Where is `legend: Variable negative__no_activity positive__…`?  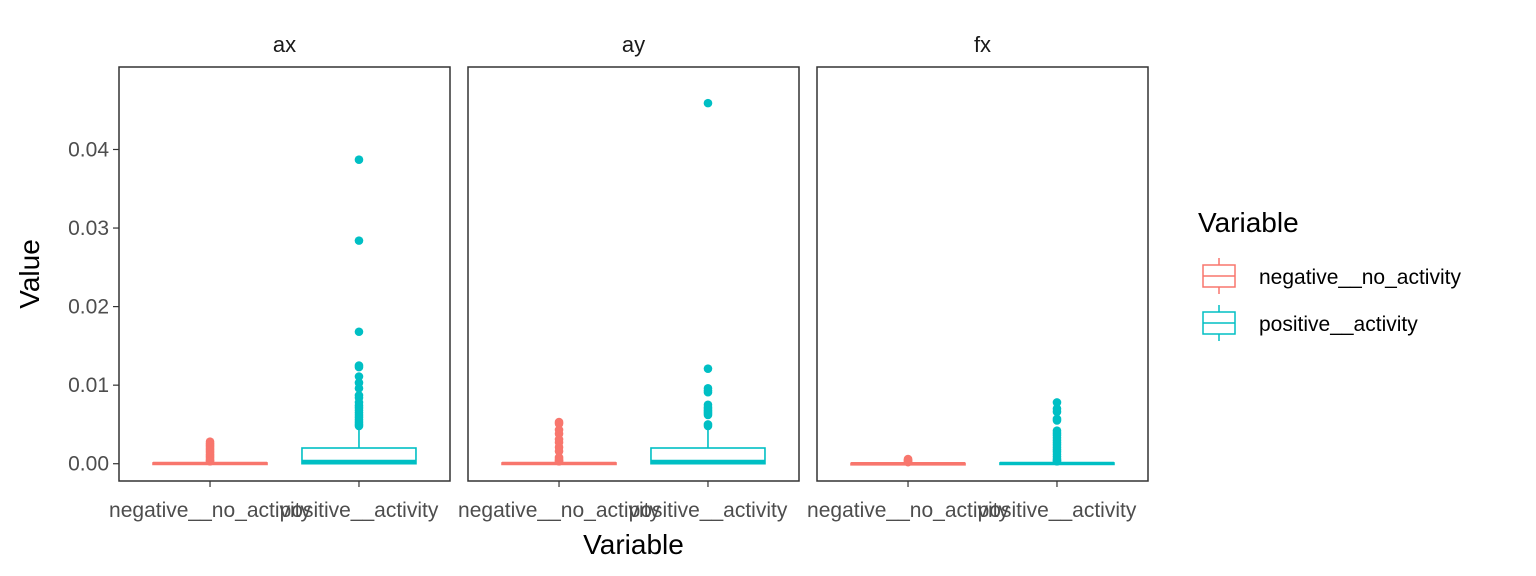 legend: Variable negative__no_activity positive__… is located at coordinates (1329, 274).